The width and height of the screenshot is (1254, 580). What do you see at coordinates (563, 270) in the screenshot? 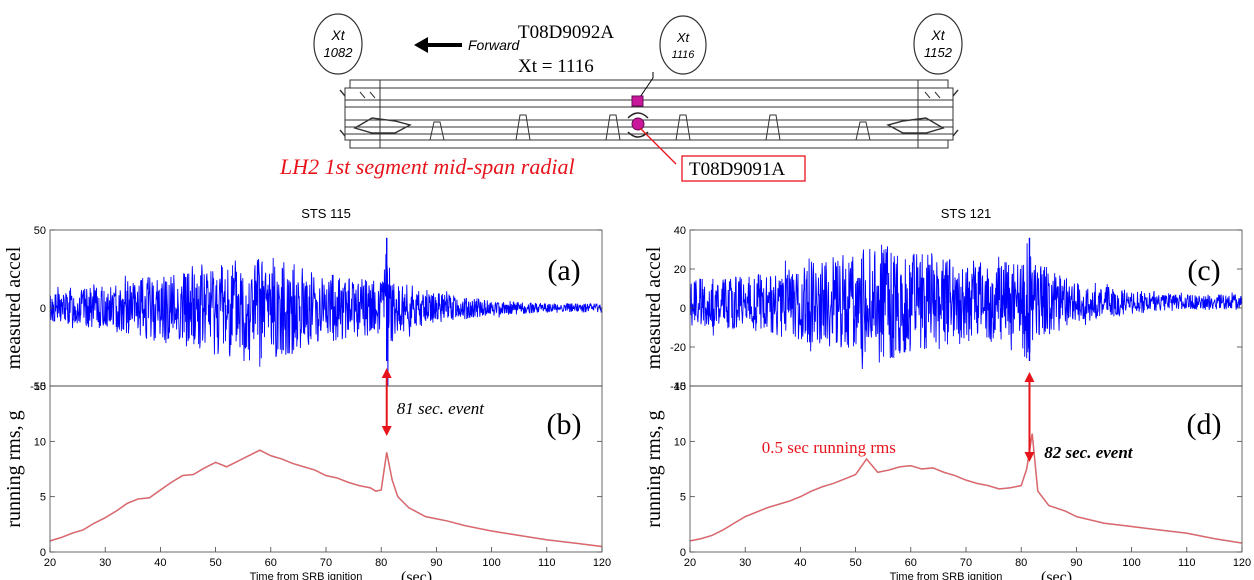
I see `panel-label: (a)` at bounding box center [563, 270].